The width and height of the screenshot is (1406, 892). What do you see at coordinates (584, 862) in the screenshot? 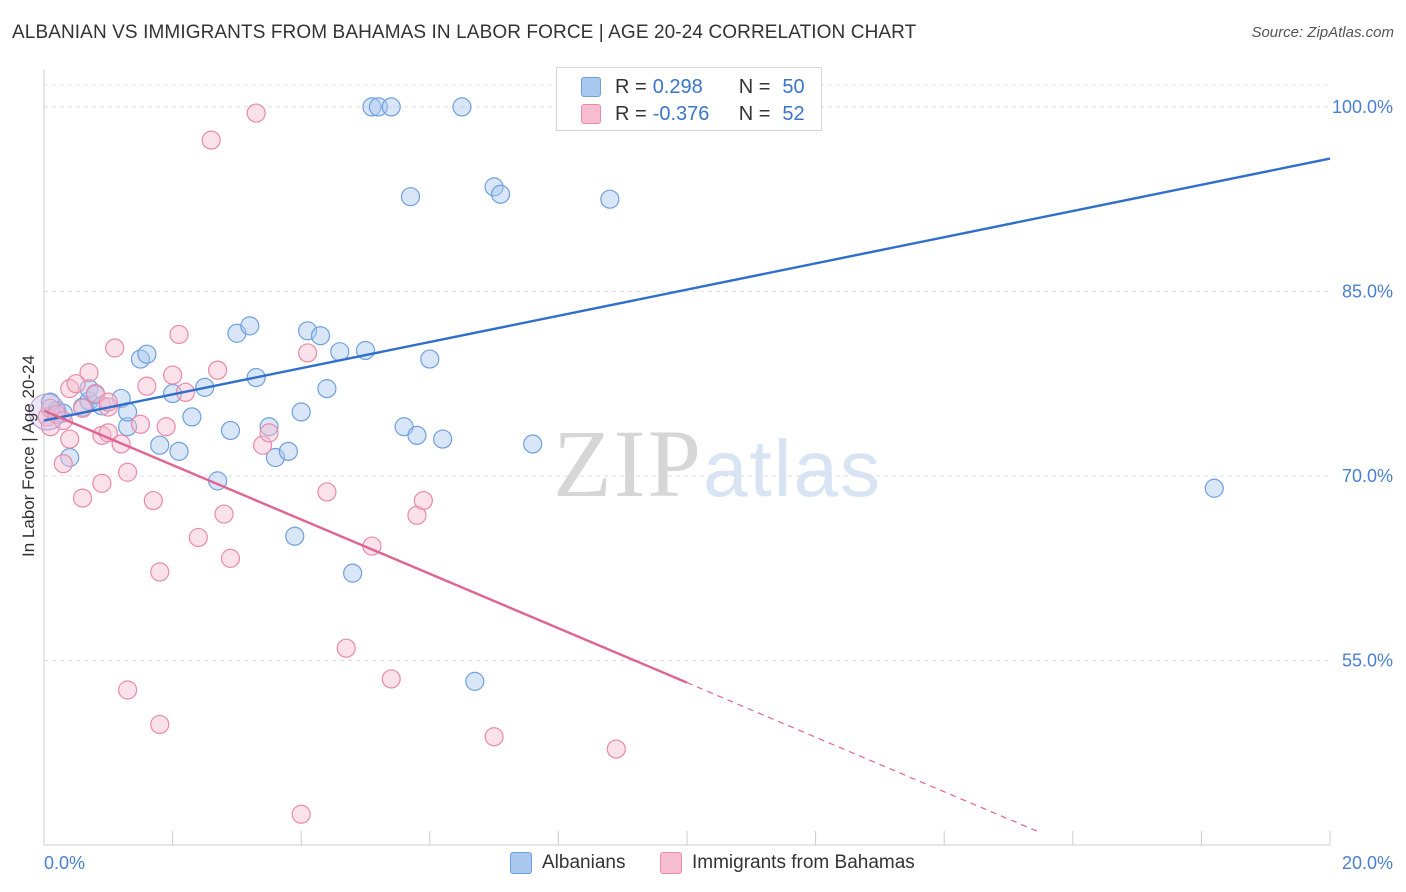
I see `series-label-albanians: Albanians` at bounding box center [584, 862].